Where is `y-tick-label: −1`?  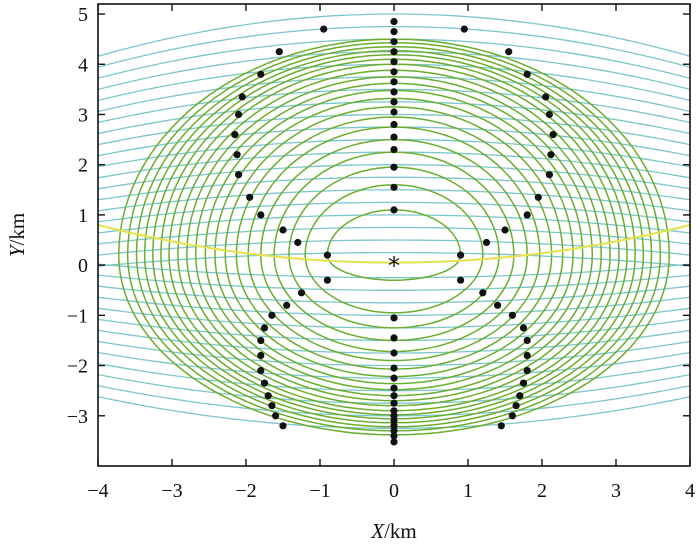 y-tick-label: −1 is located at coordinates (77, 316).